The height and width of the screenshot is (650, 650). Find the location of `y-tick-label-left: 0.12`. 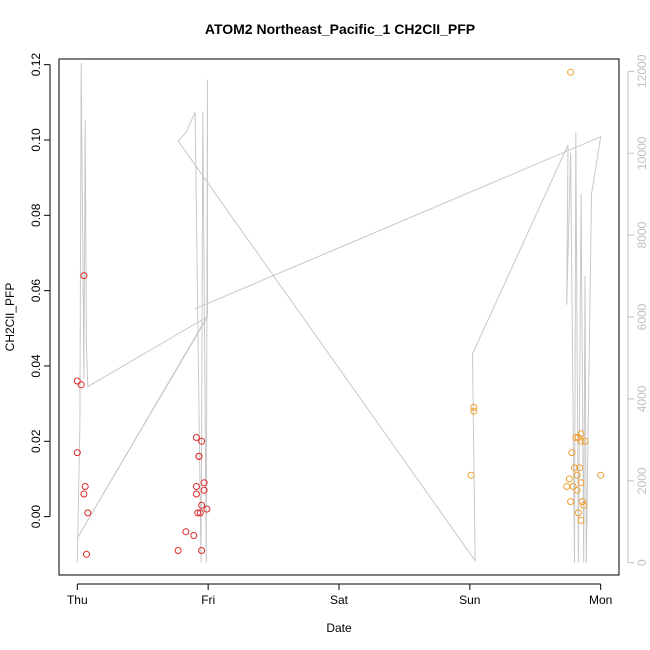

y-tick-label-left: 0.12 is located at coordinates (36, 65).